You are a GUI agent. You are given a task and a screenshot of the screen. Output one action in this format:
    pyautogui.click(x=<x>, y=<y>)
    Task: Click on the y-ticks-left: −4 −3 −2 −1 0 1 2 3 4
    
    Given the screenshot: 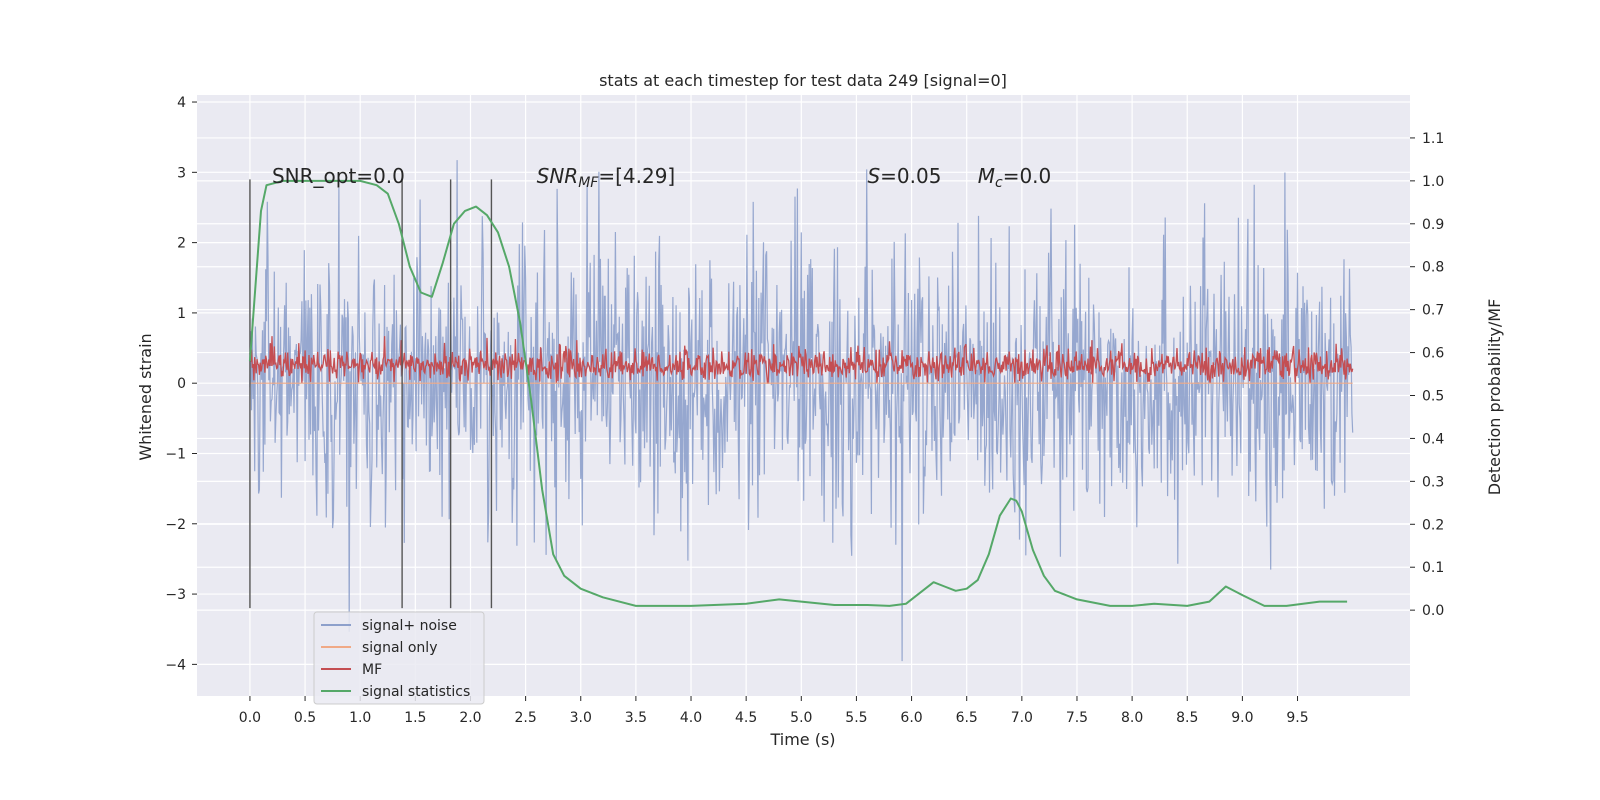 What is the action you would take?
    pyautogui.click(x=181, y=384)
    